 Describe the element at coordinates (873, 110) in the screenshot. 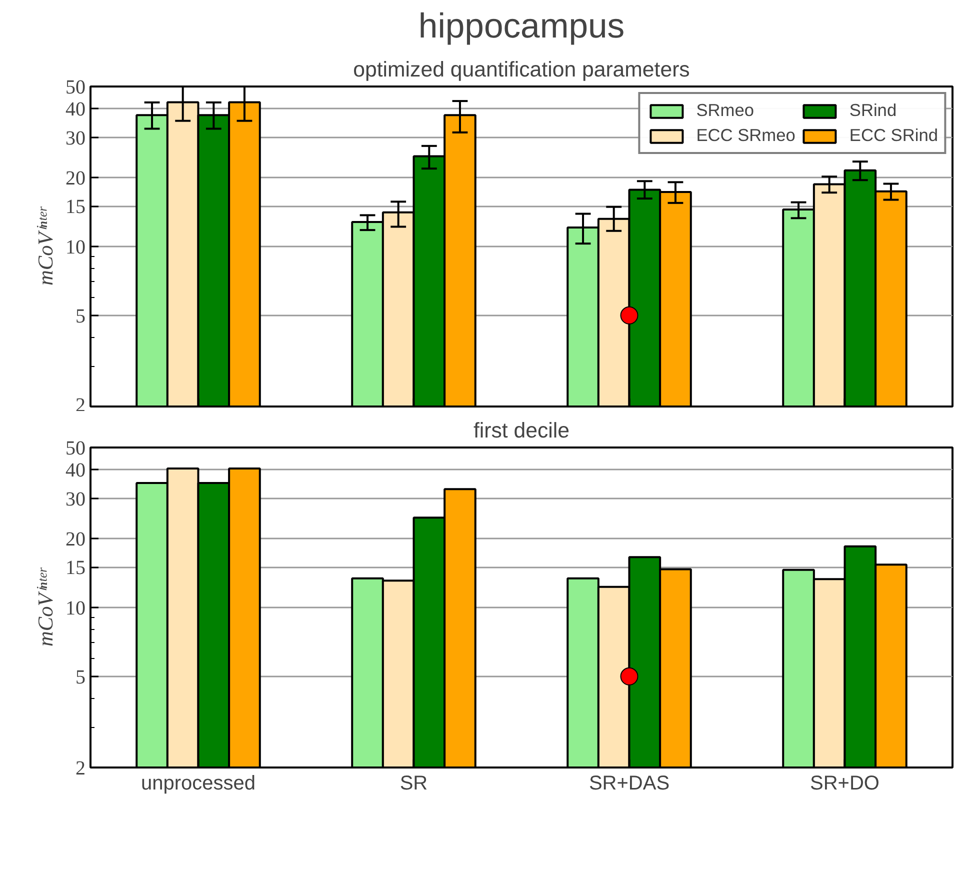

I see `legend-label: SRind` at that location.